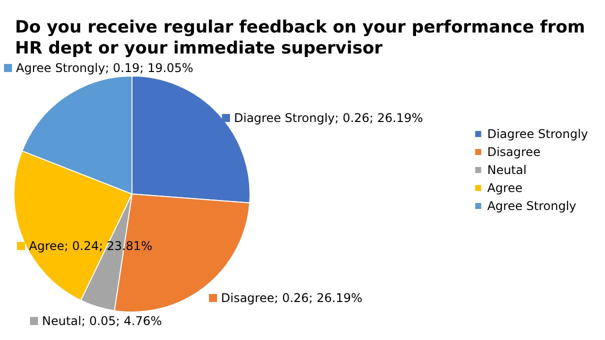  Describe the element at coordinates (531, 206) in the screenshot. I see `legend-label: Agree Strongly` at that location.